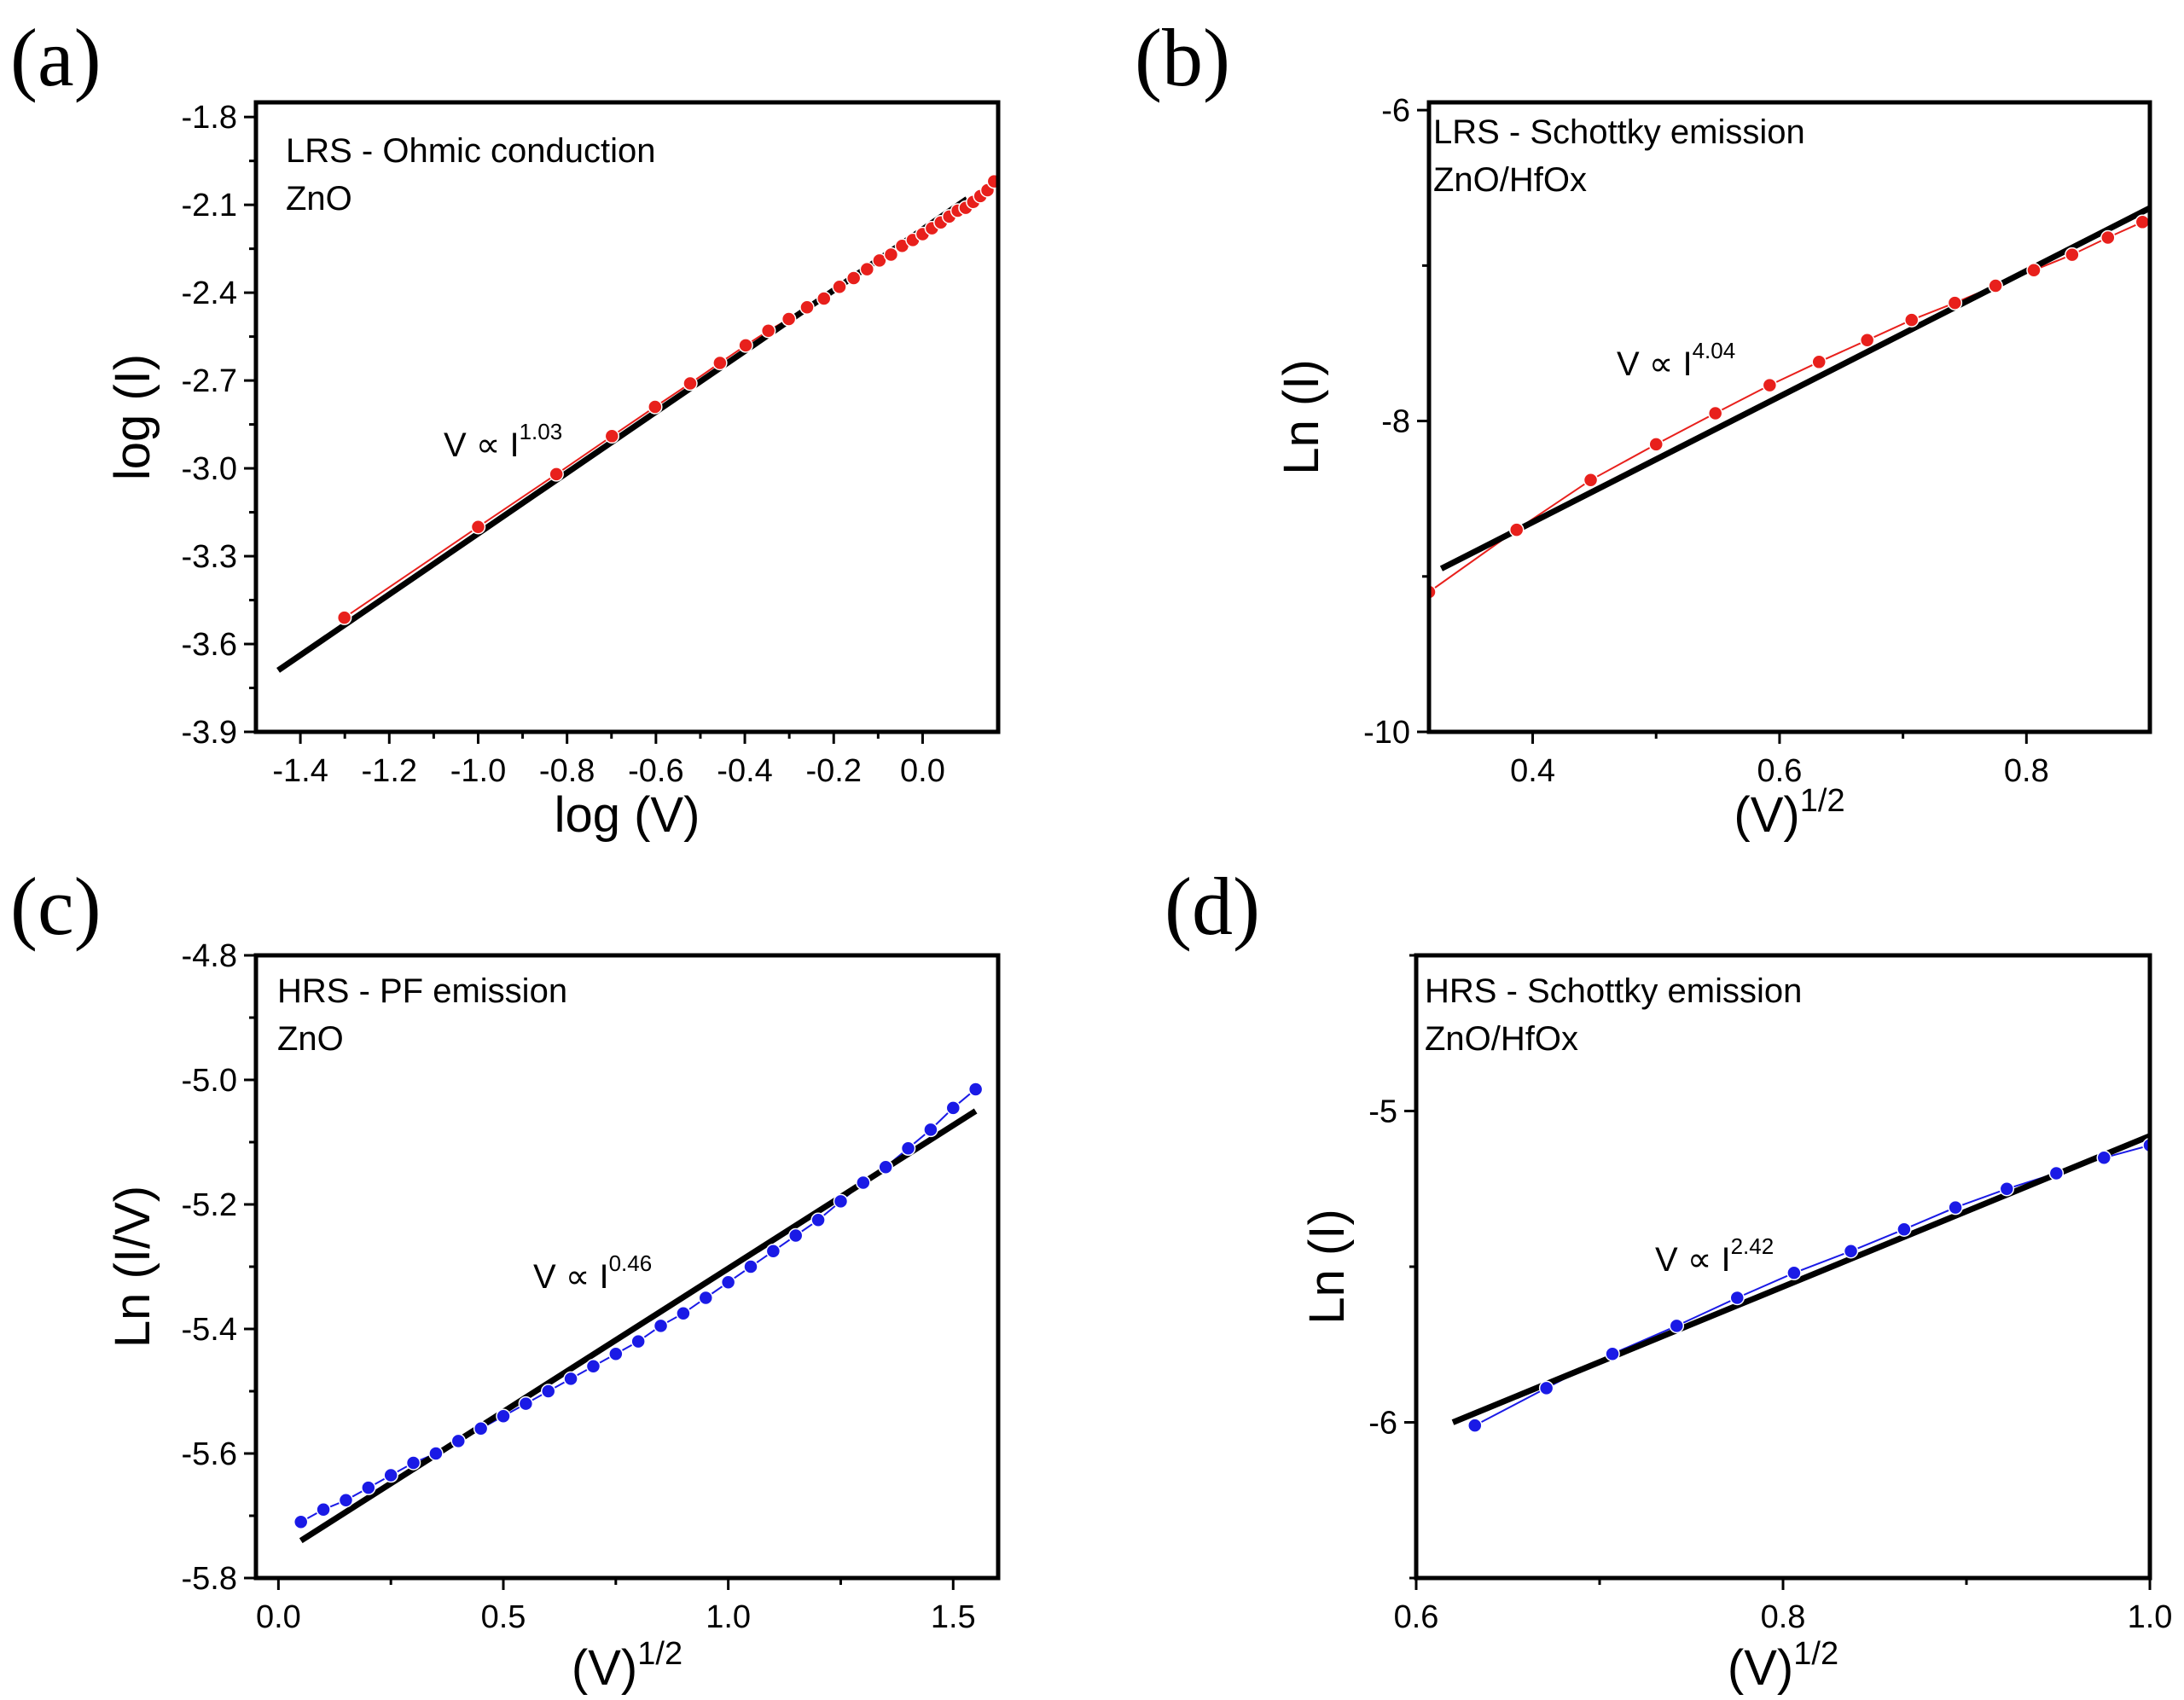 Image resolution: width=2184 pixels, height=1700 pixels. Describe the element at coordinates (1382, 1112) in the screenshot. I see `y-tick-label: -5` at that location.